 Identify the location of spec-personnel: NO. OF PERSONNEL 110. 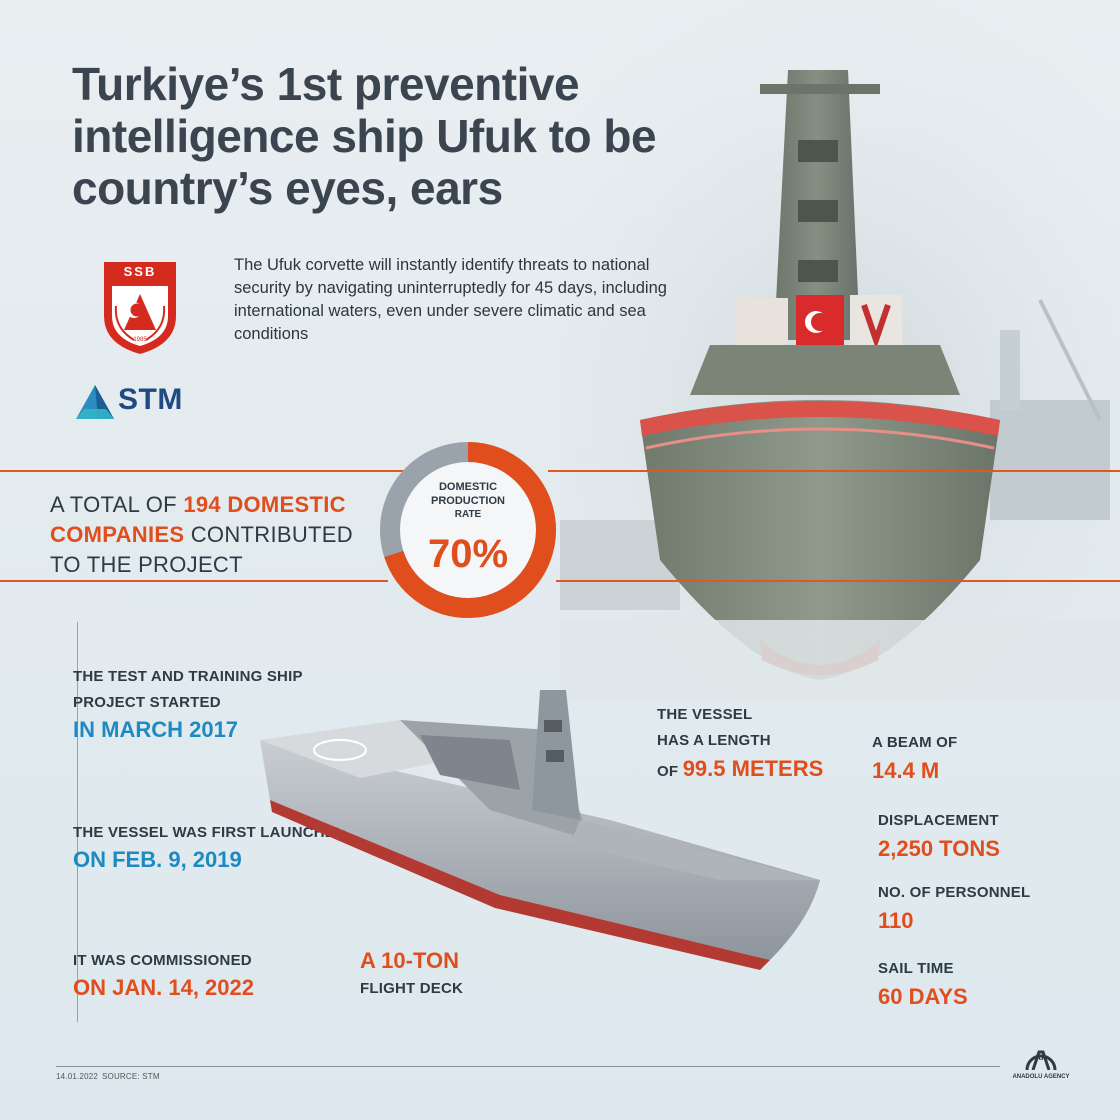
(988, 908).